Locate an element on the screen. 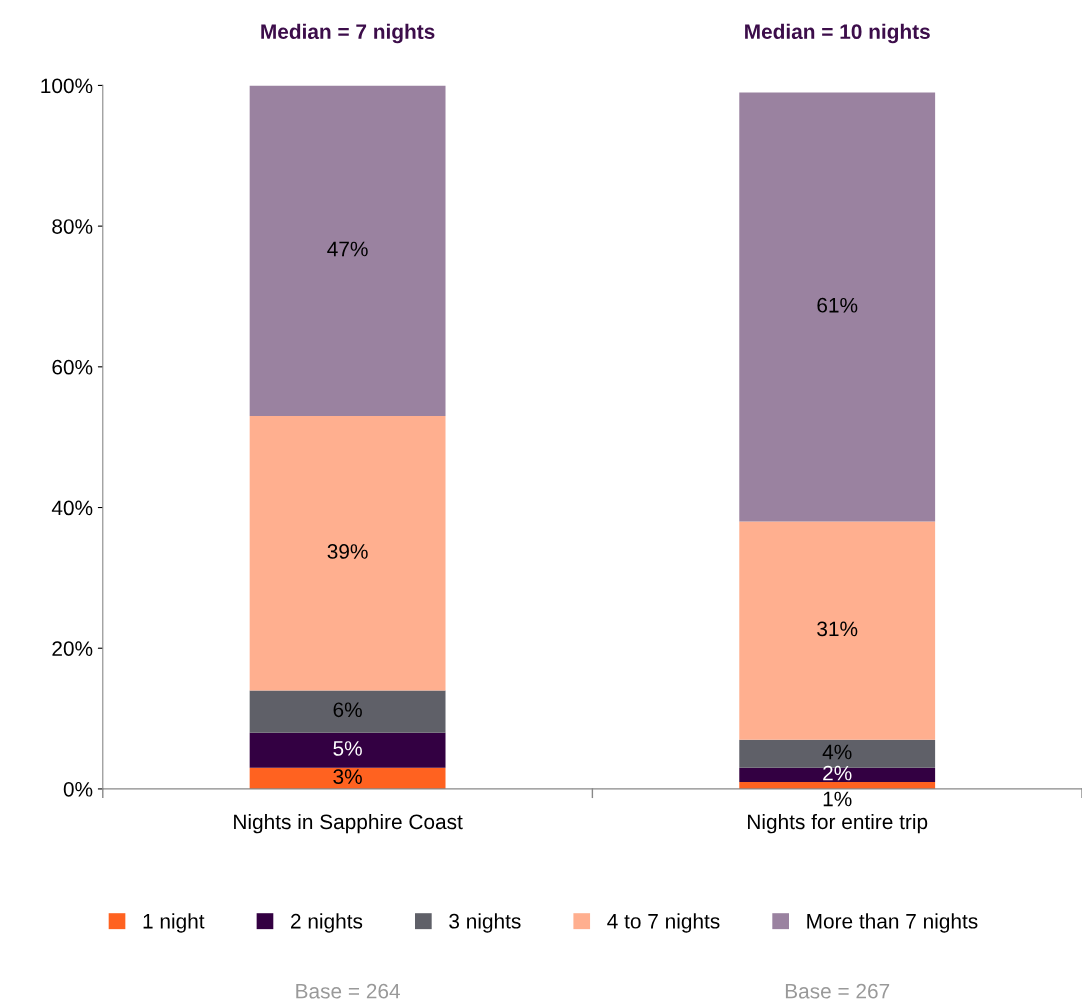  data-label: 1% is located at coordinates (837, 799).